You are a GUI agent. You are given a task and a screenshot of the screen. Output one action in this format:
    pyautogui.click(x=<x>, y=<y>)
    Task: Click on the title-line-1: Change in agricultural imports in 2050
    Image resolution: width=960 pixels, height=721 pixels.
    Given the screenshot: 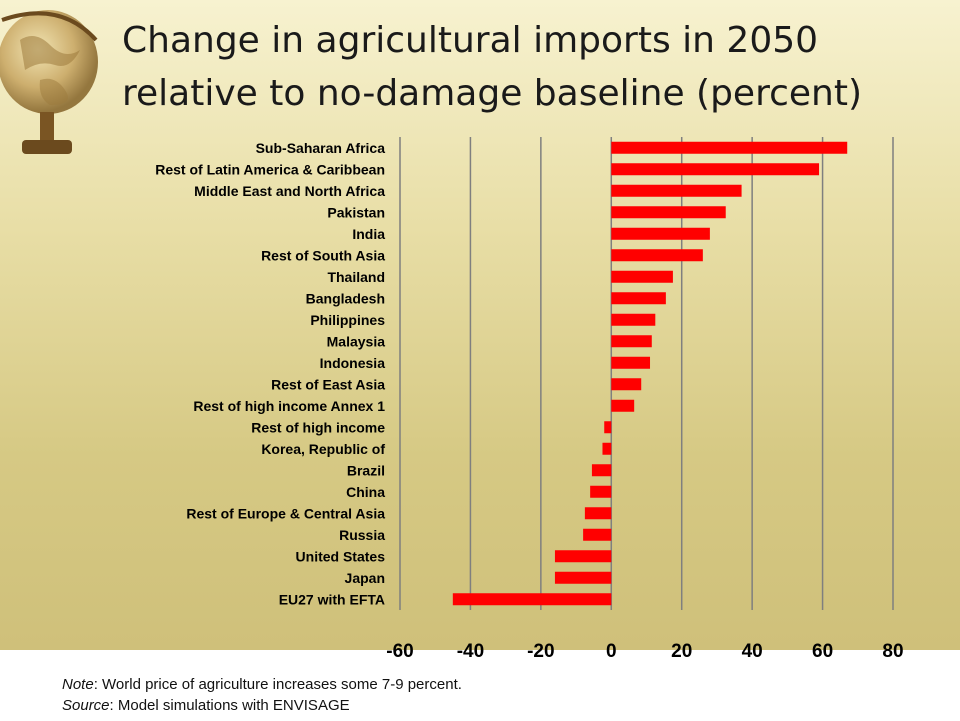 What is the action you would take?
    pyautogui.click(x=470, y=40)
    